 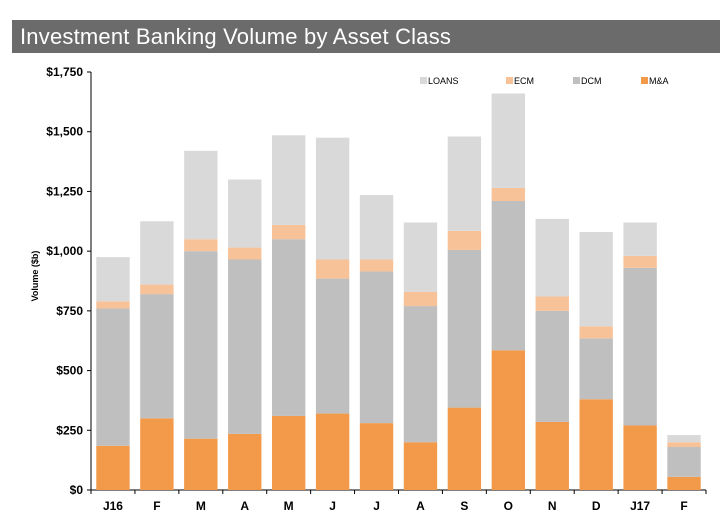 What do you see at coordinates (659, 81) in the screenshot?
I see `legend-label: M&A` at bounding box center [659, 81].